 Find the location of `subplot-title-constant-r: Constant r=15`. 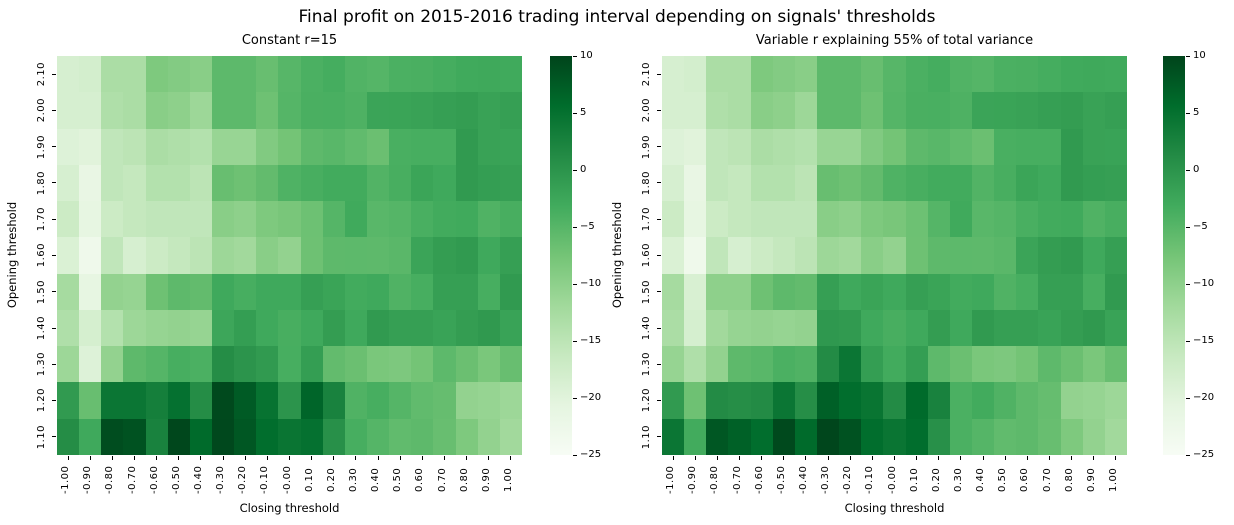

subplot-title-constant-r: Constant r=15 is located at coordinates (289, 40).